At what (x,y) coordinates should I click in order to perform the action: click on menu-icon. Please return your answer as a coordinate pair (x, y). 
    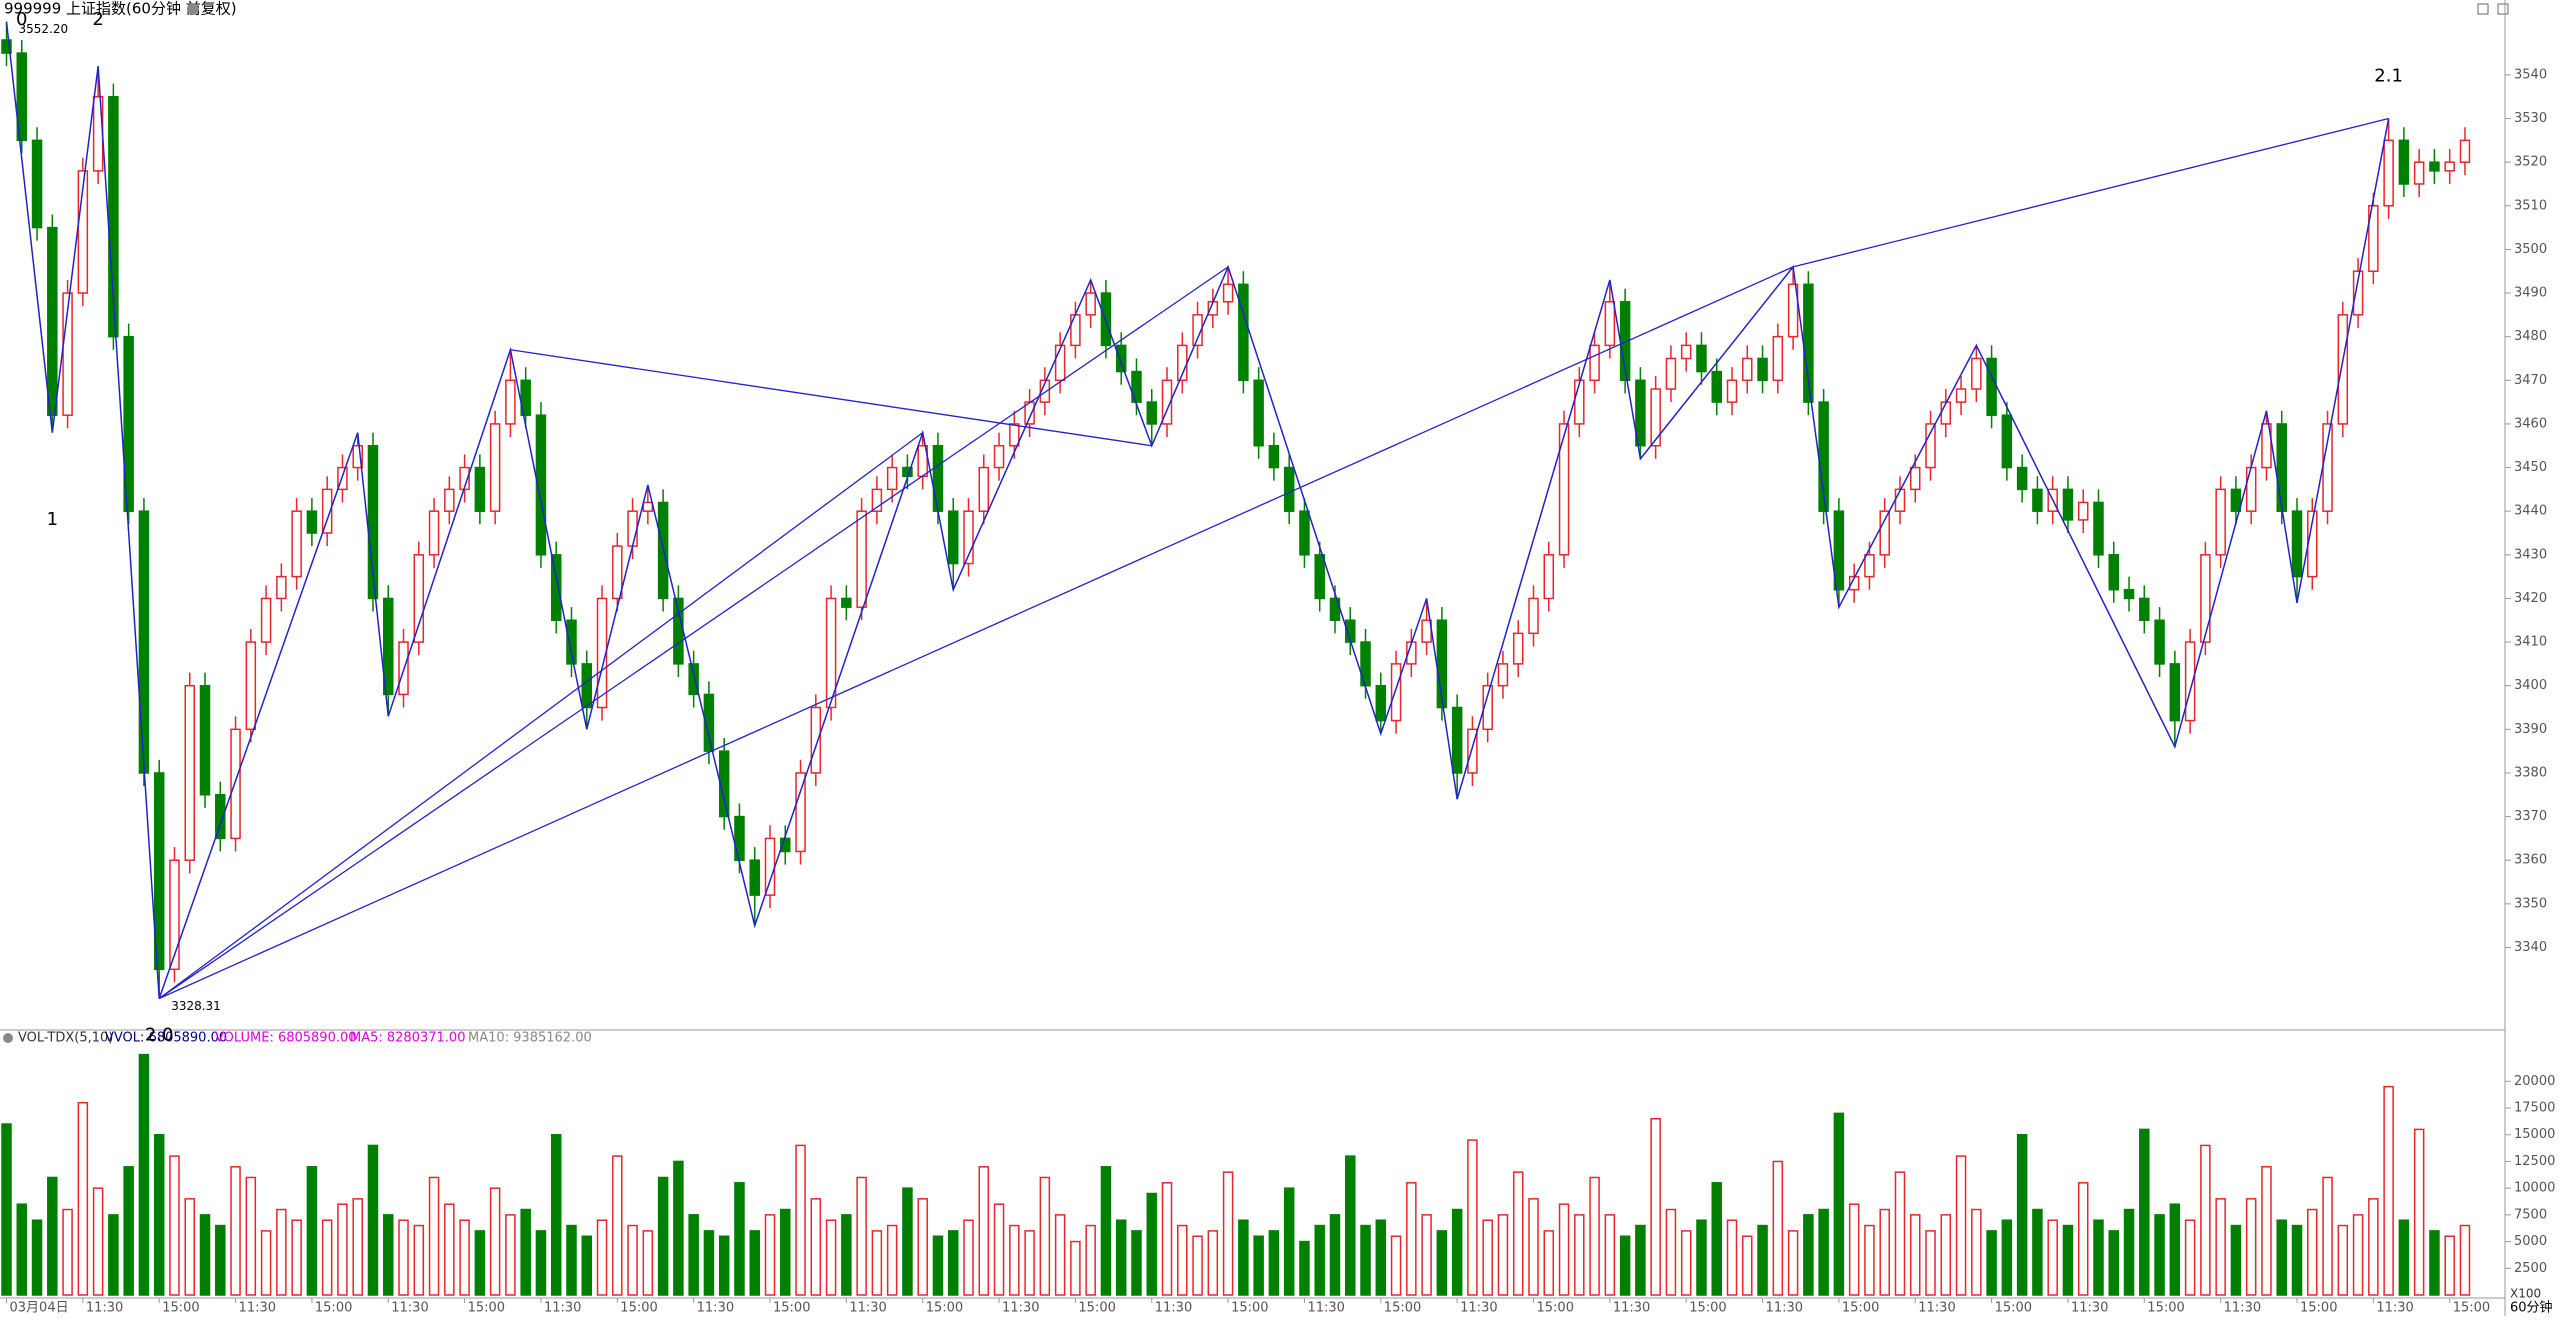
    Looking at the image, I should click on (193, 9).